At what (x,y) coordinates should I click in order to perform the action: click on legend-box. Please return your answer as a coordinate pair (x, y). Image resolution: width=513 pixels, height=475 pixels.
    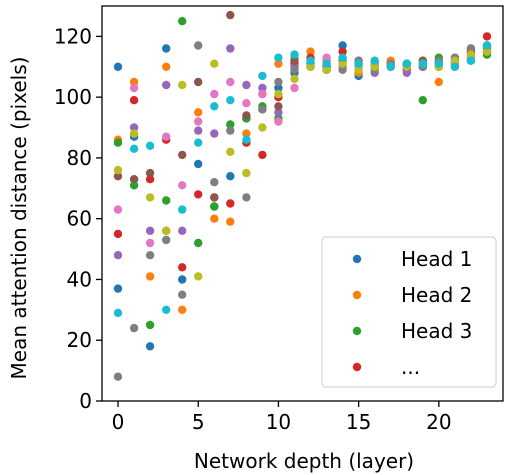
    Looking at the image, I should click on (409, 312).